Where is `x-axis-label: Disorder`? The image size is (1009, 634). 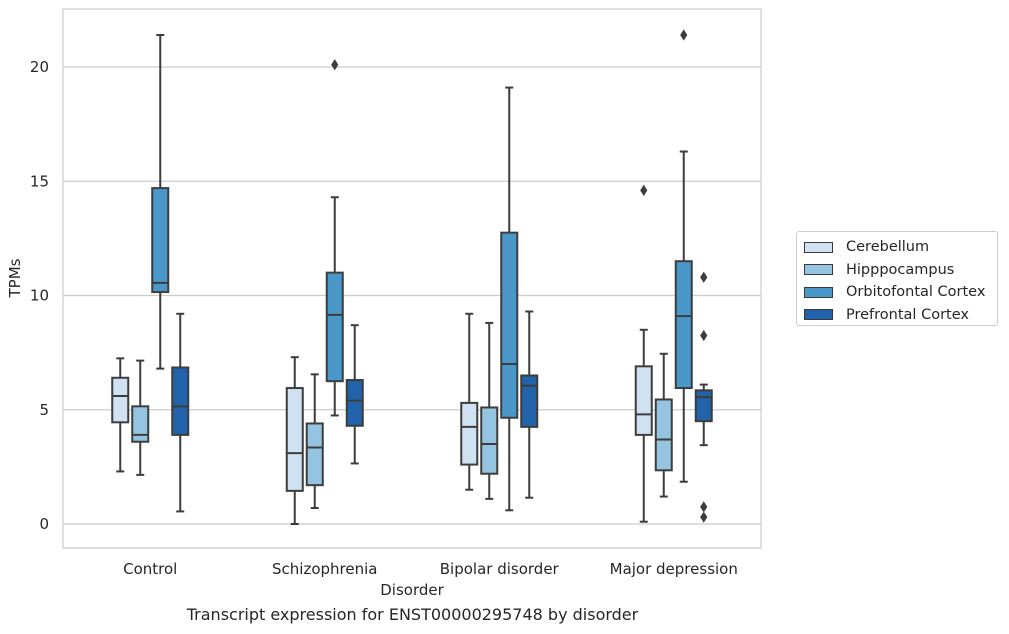
x-axis-label: Disorder is located at coordinates (412, 590).